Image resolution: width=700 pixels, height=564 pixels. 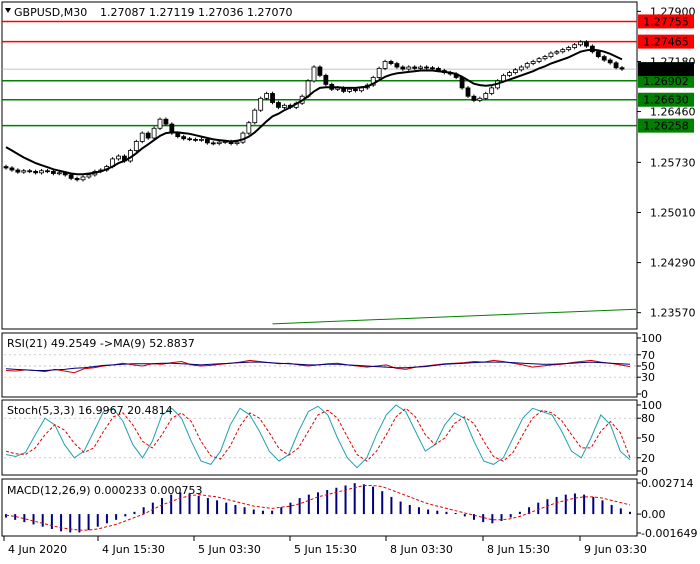 What do you see at coordinates (518, 549) in the screenshot?
I see `time-tick-label: 8 Jun 15:30` at bounding box center [518, 549].